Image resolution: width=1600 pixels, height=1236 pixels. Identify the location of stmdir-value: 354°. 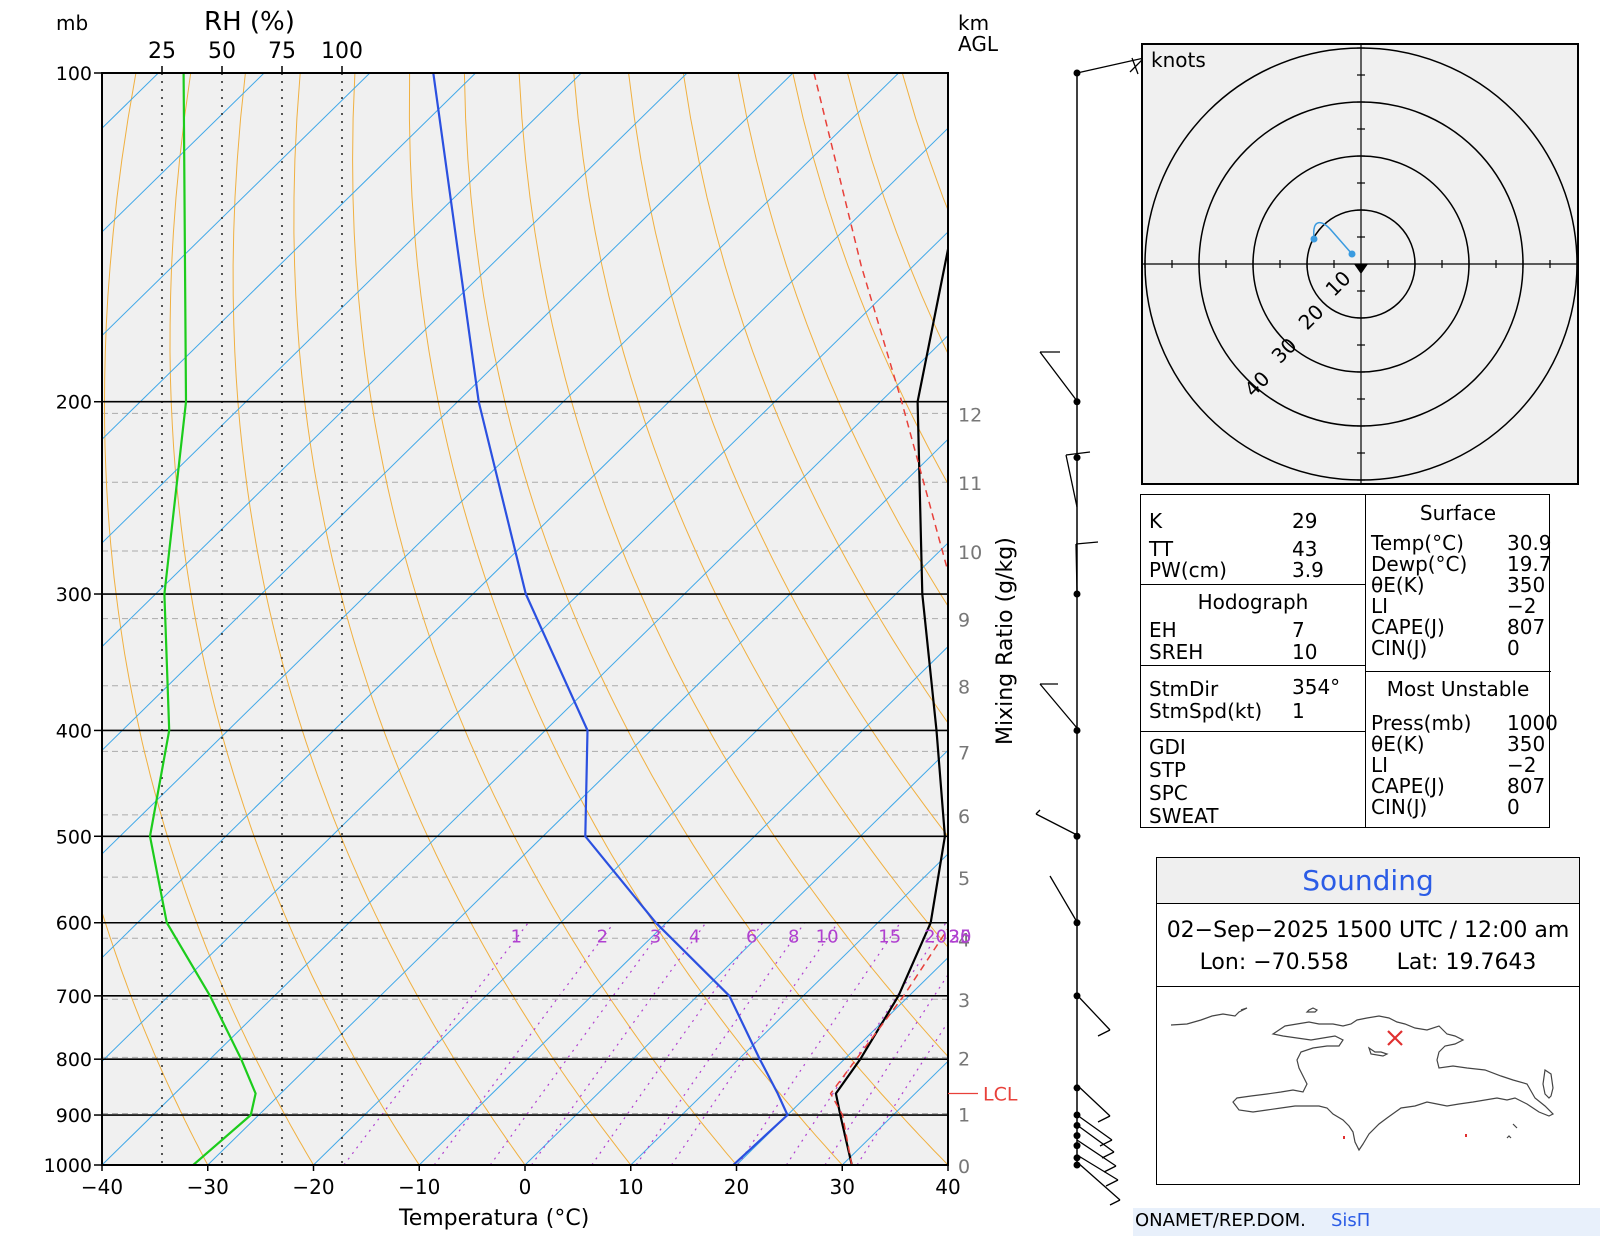
(1316, 687).